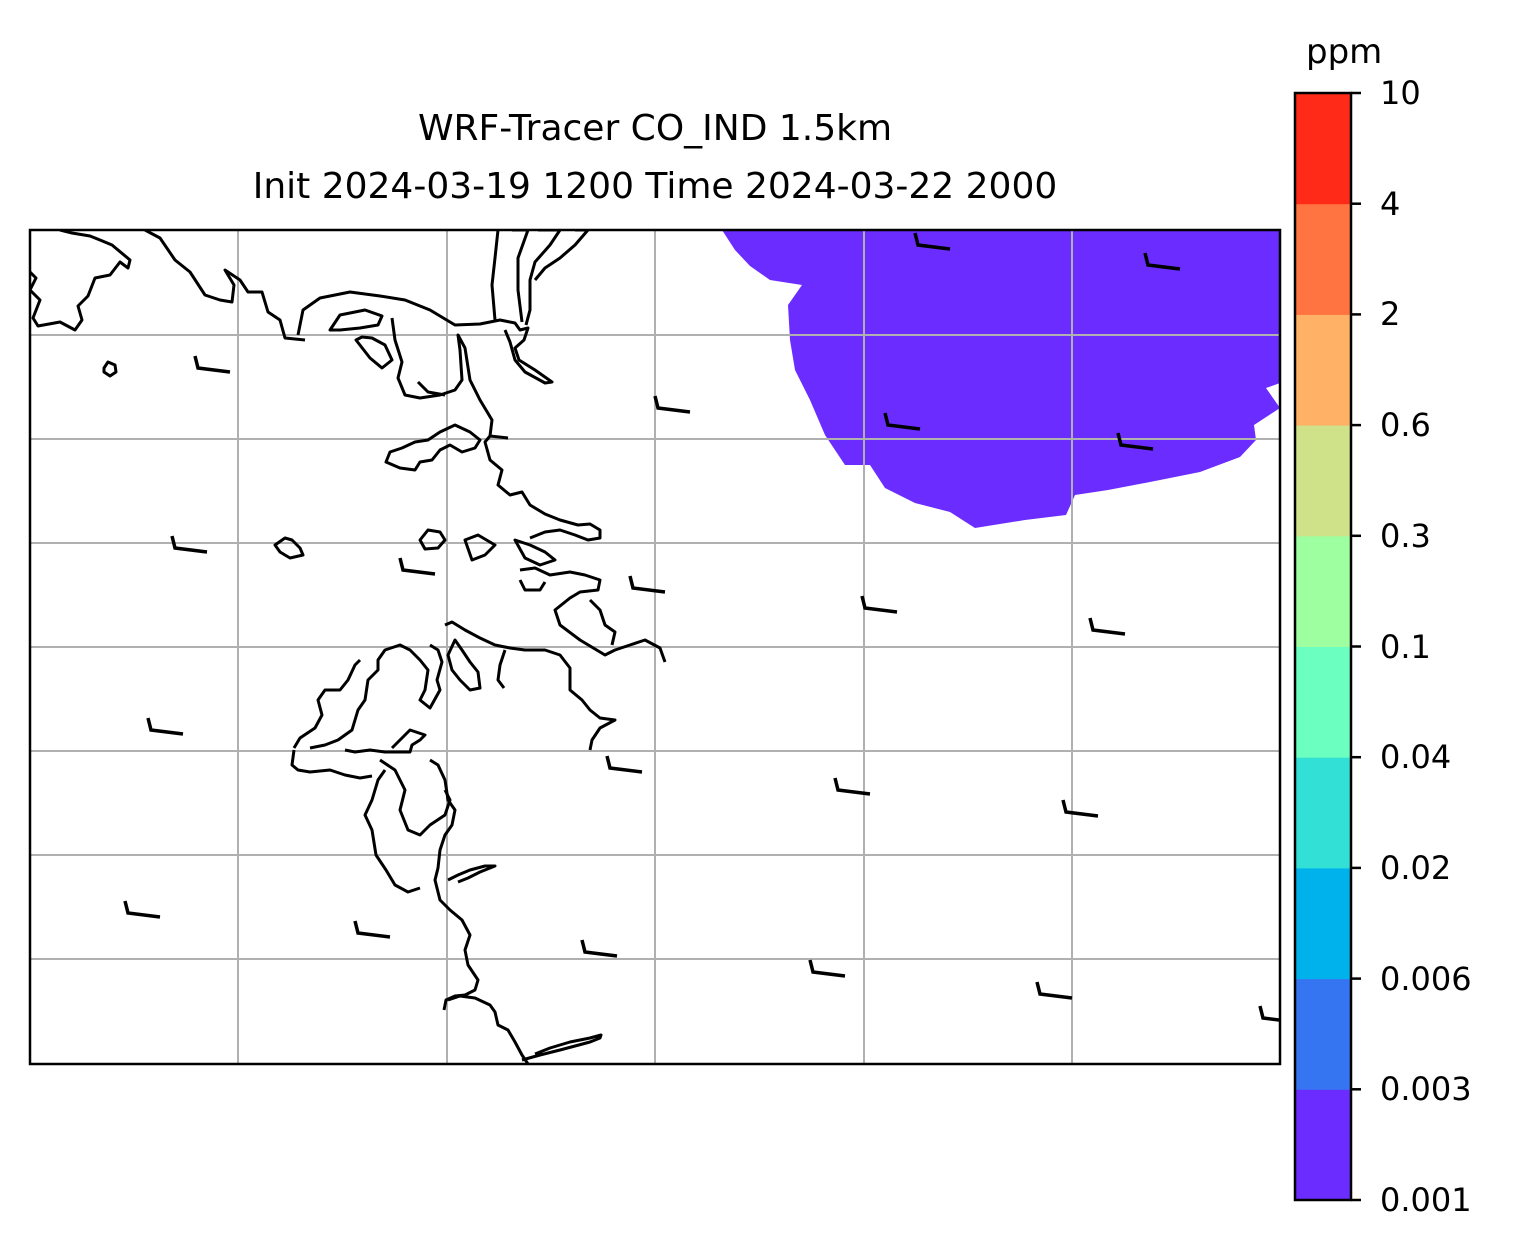  I want to click on colorbar-tick-label: 10, so click(1400, 93).